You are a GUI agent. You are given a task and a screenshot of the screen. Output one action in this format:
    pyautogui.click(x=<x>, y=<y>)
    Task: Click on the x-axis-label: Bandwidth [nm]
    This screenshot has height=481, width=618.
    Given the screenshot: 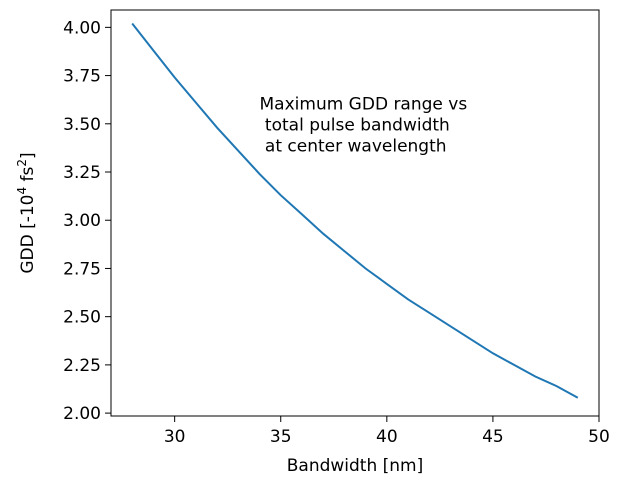 What is the action you would take?
    pyautogui.click(x=355, y=466)
    